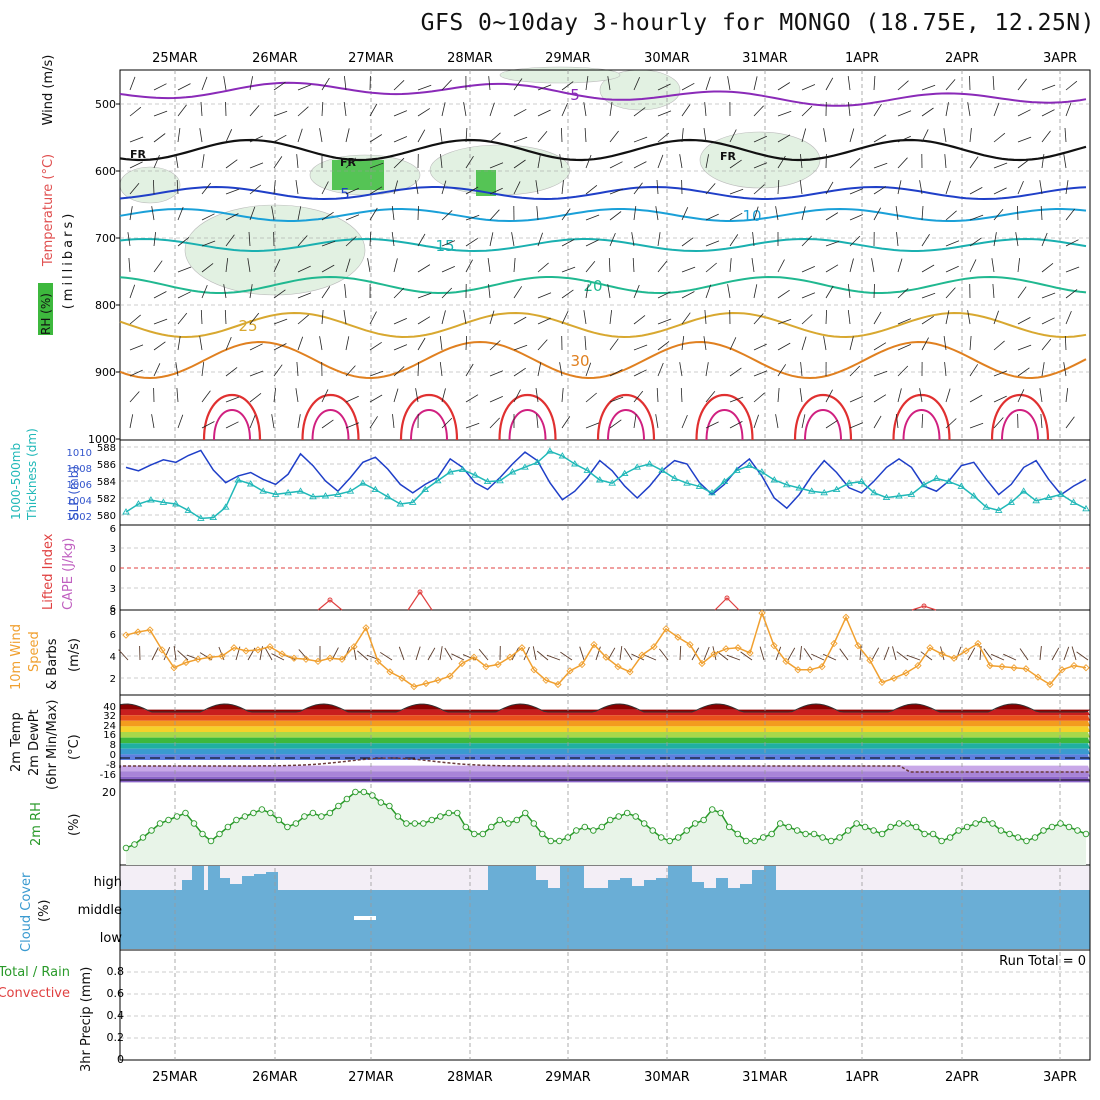  I want to click on pressure-tick-800: 800, so click(105, 305).